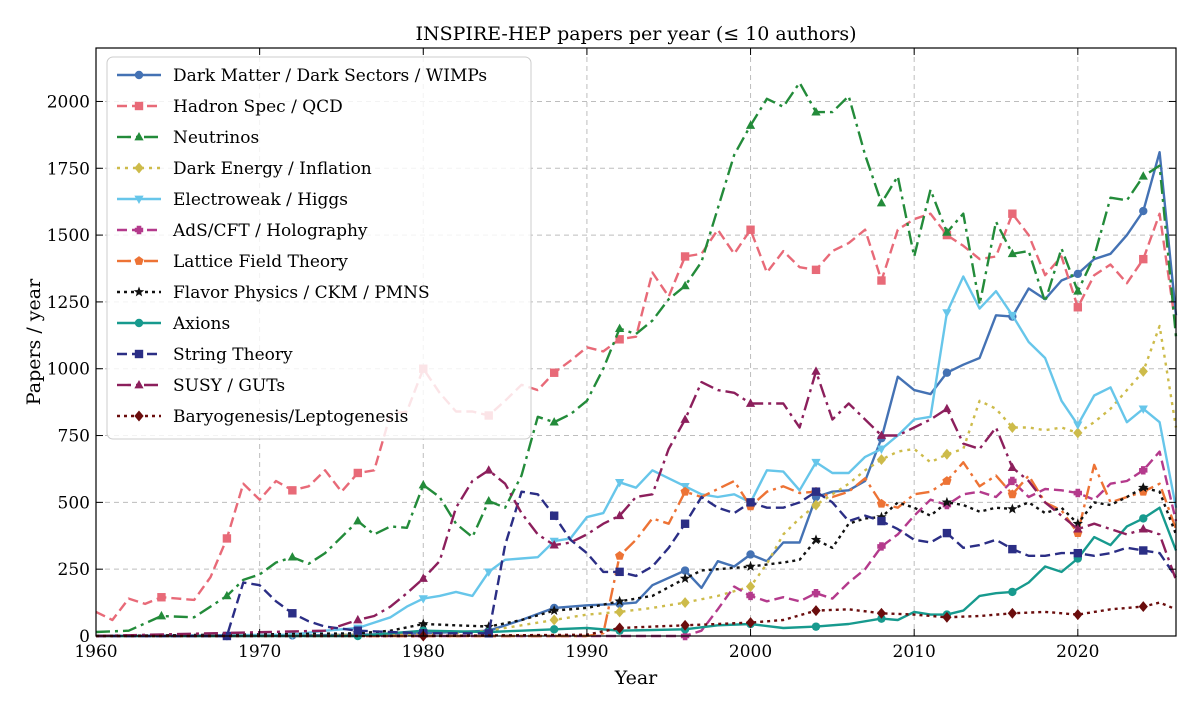 This screenshot has height=709, width=1200. Describe the element at coordinates (84, 637) in the screenshot. I see `y-tick-label: 0` at that location.